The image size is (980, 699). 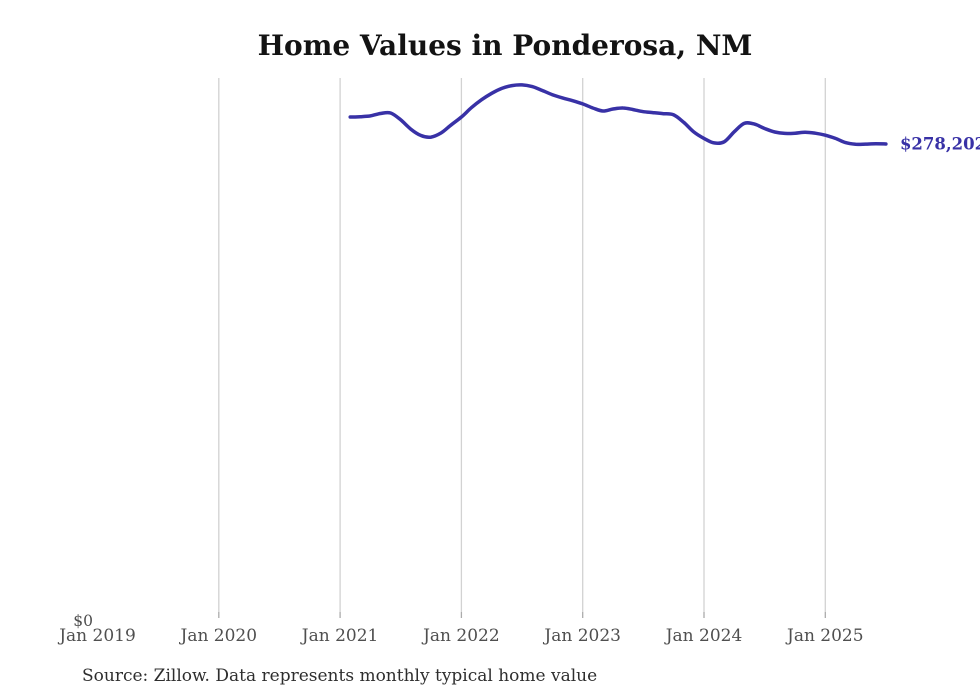 I want to click on x-tick-label-2020: Jan 2020, so click(x=218, y=636).